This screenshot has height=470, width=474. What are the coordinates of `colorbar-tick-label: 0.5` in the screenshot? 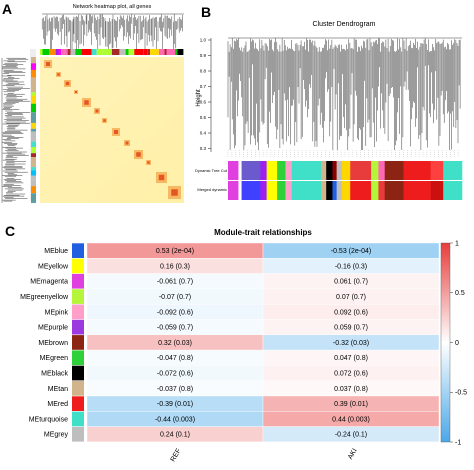 It's located at (460, 293).